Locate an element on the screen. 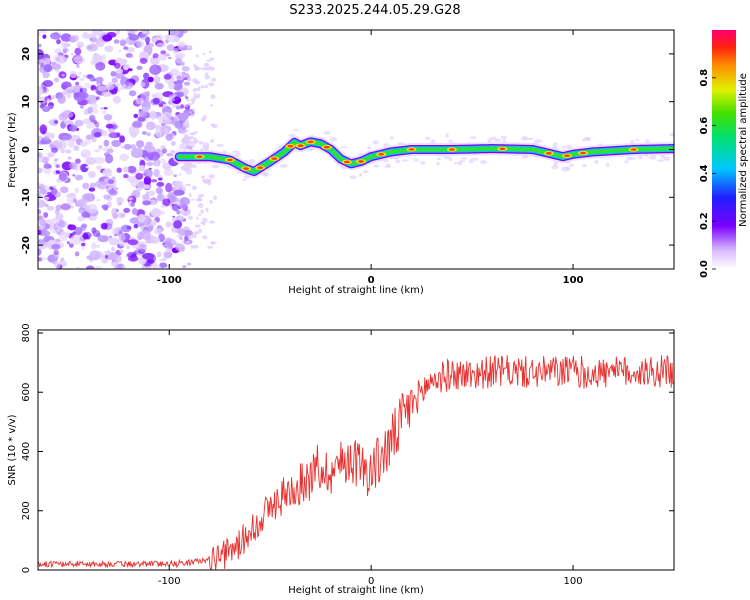 Image resolution: width=750 pixels, height=600 pixels. colorbar-label: Normalized spectral amplitude is located at coordinates (743, 150).